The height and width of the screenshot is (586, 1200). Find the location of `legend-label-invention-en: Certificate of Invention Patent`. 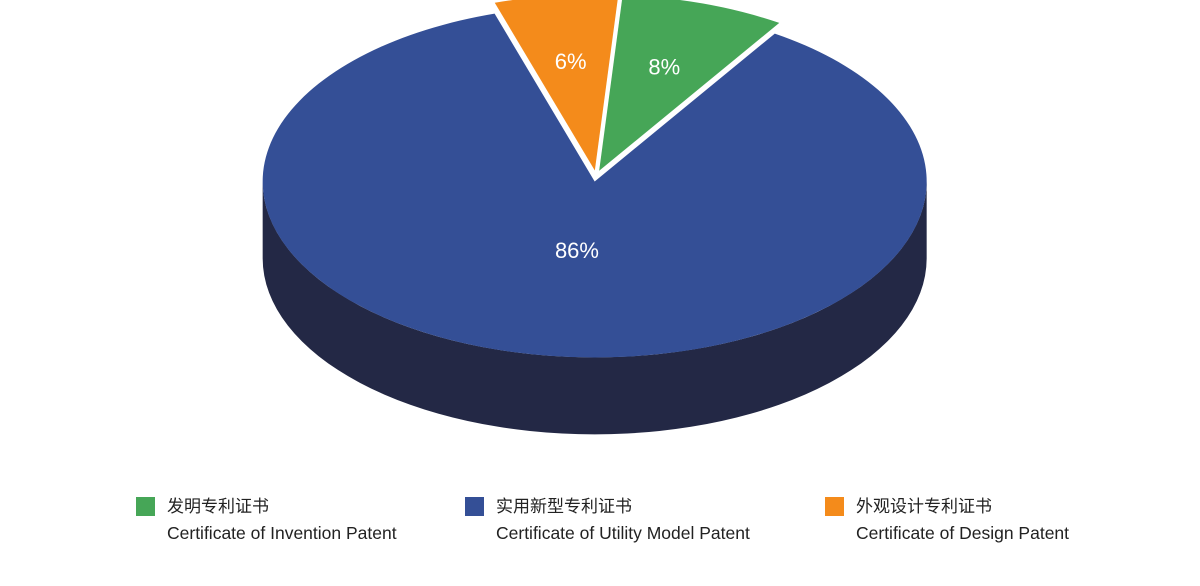

legend-label-invention-en: Certificate of Invention Patent is located at coordinates (282, 533).